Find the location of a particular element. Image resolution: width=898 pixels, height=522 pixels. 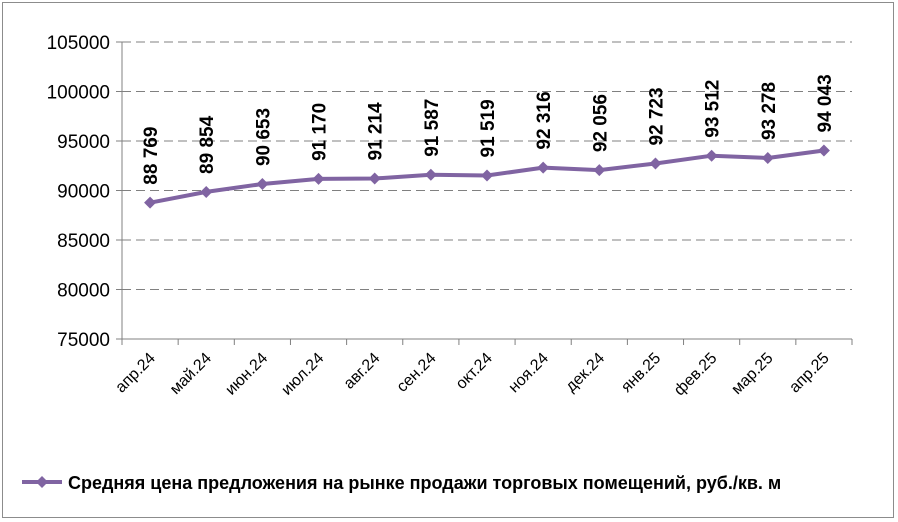

series-layer is located at coordinates (487, 176).